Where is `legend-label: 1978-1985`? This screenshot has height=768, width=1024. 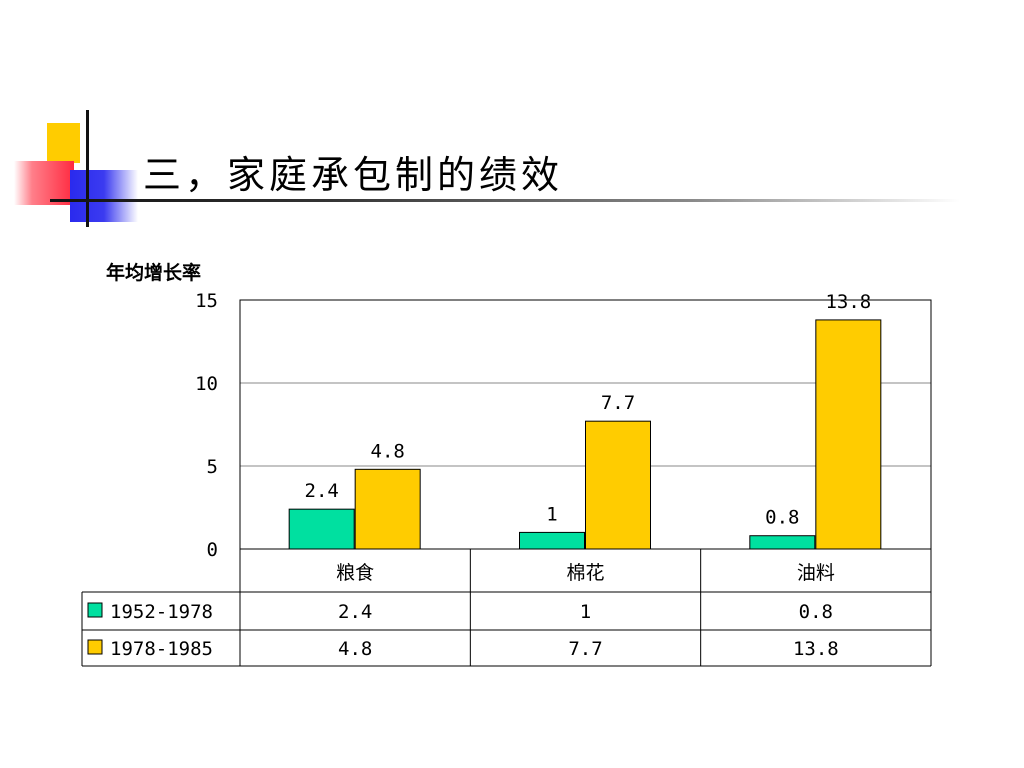
legend-label: 1978-1985 is located at coordinates (161, 649).